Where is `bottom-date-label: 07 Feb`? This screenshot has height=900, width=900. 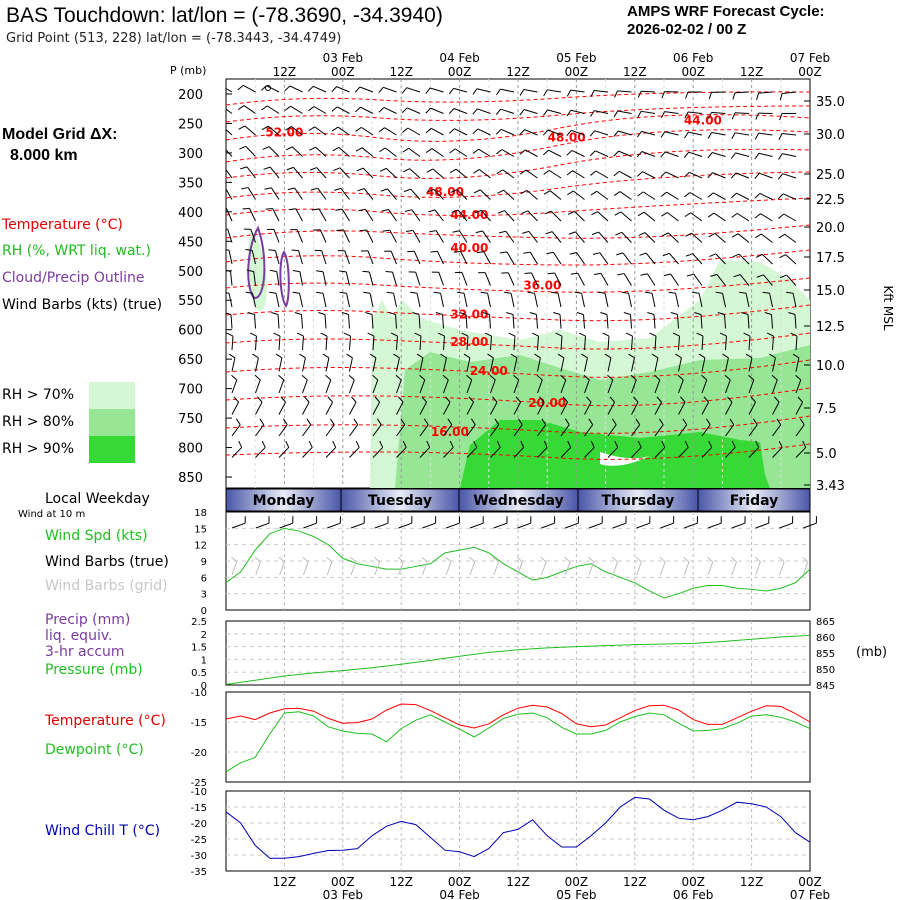 bottom-date-label: 07 Feb is located at coordinates (810, 894).